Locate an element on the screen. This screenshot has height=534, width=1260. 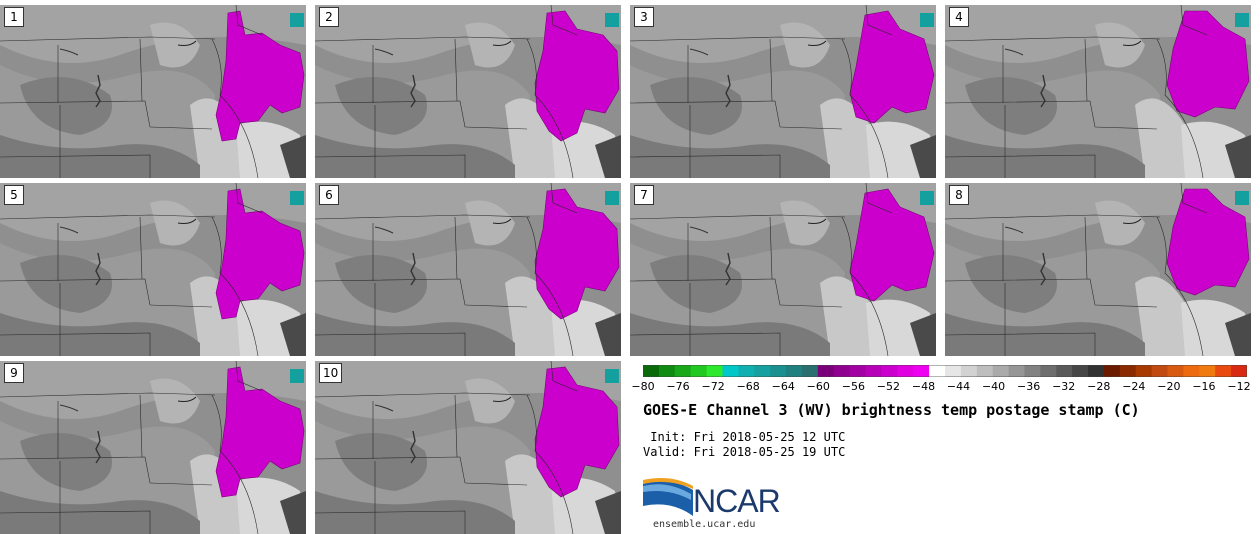
postage-stamp-panel: 7 is located at coordinates (783, 269).